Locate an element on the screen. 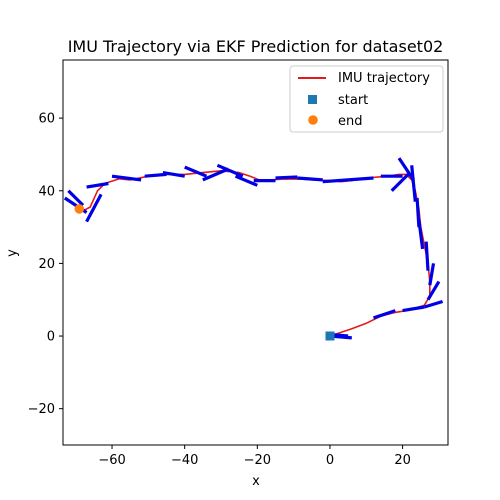 The height and width of the screenshot is (500, 500). legend-start-swatch is located at coordinates (312, 99).